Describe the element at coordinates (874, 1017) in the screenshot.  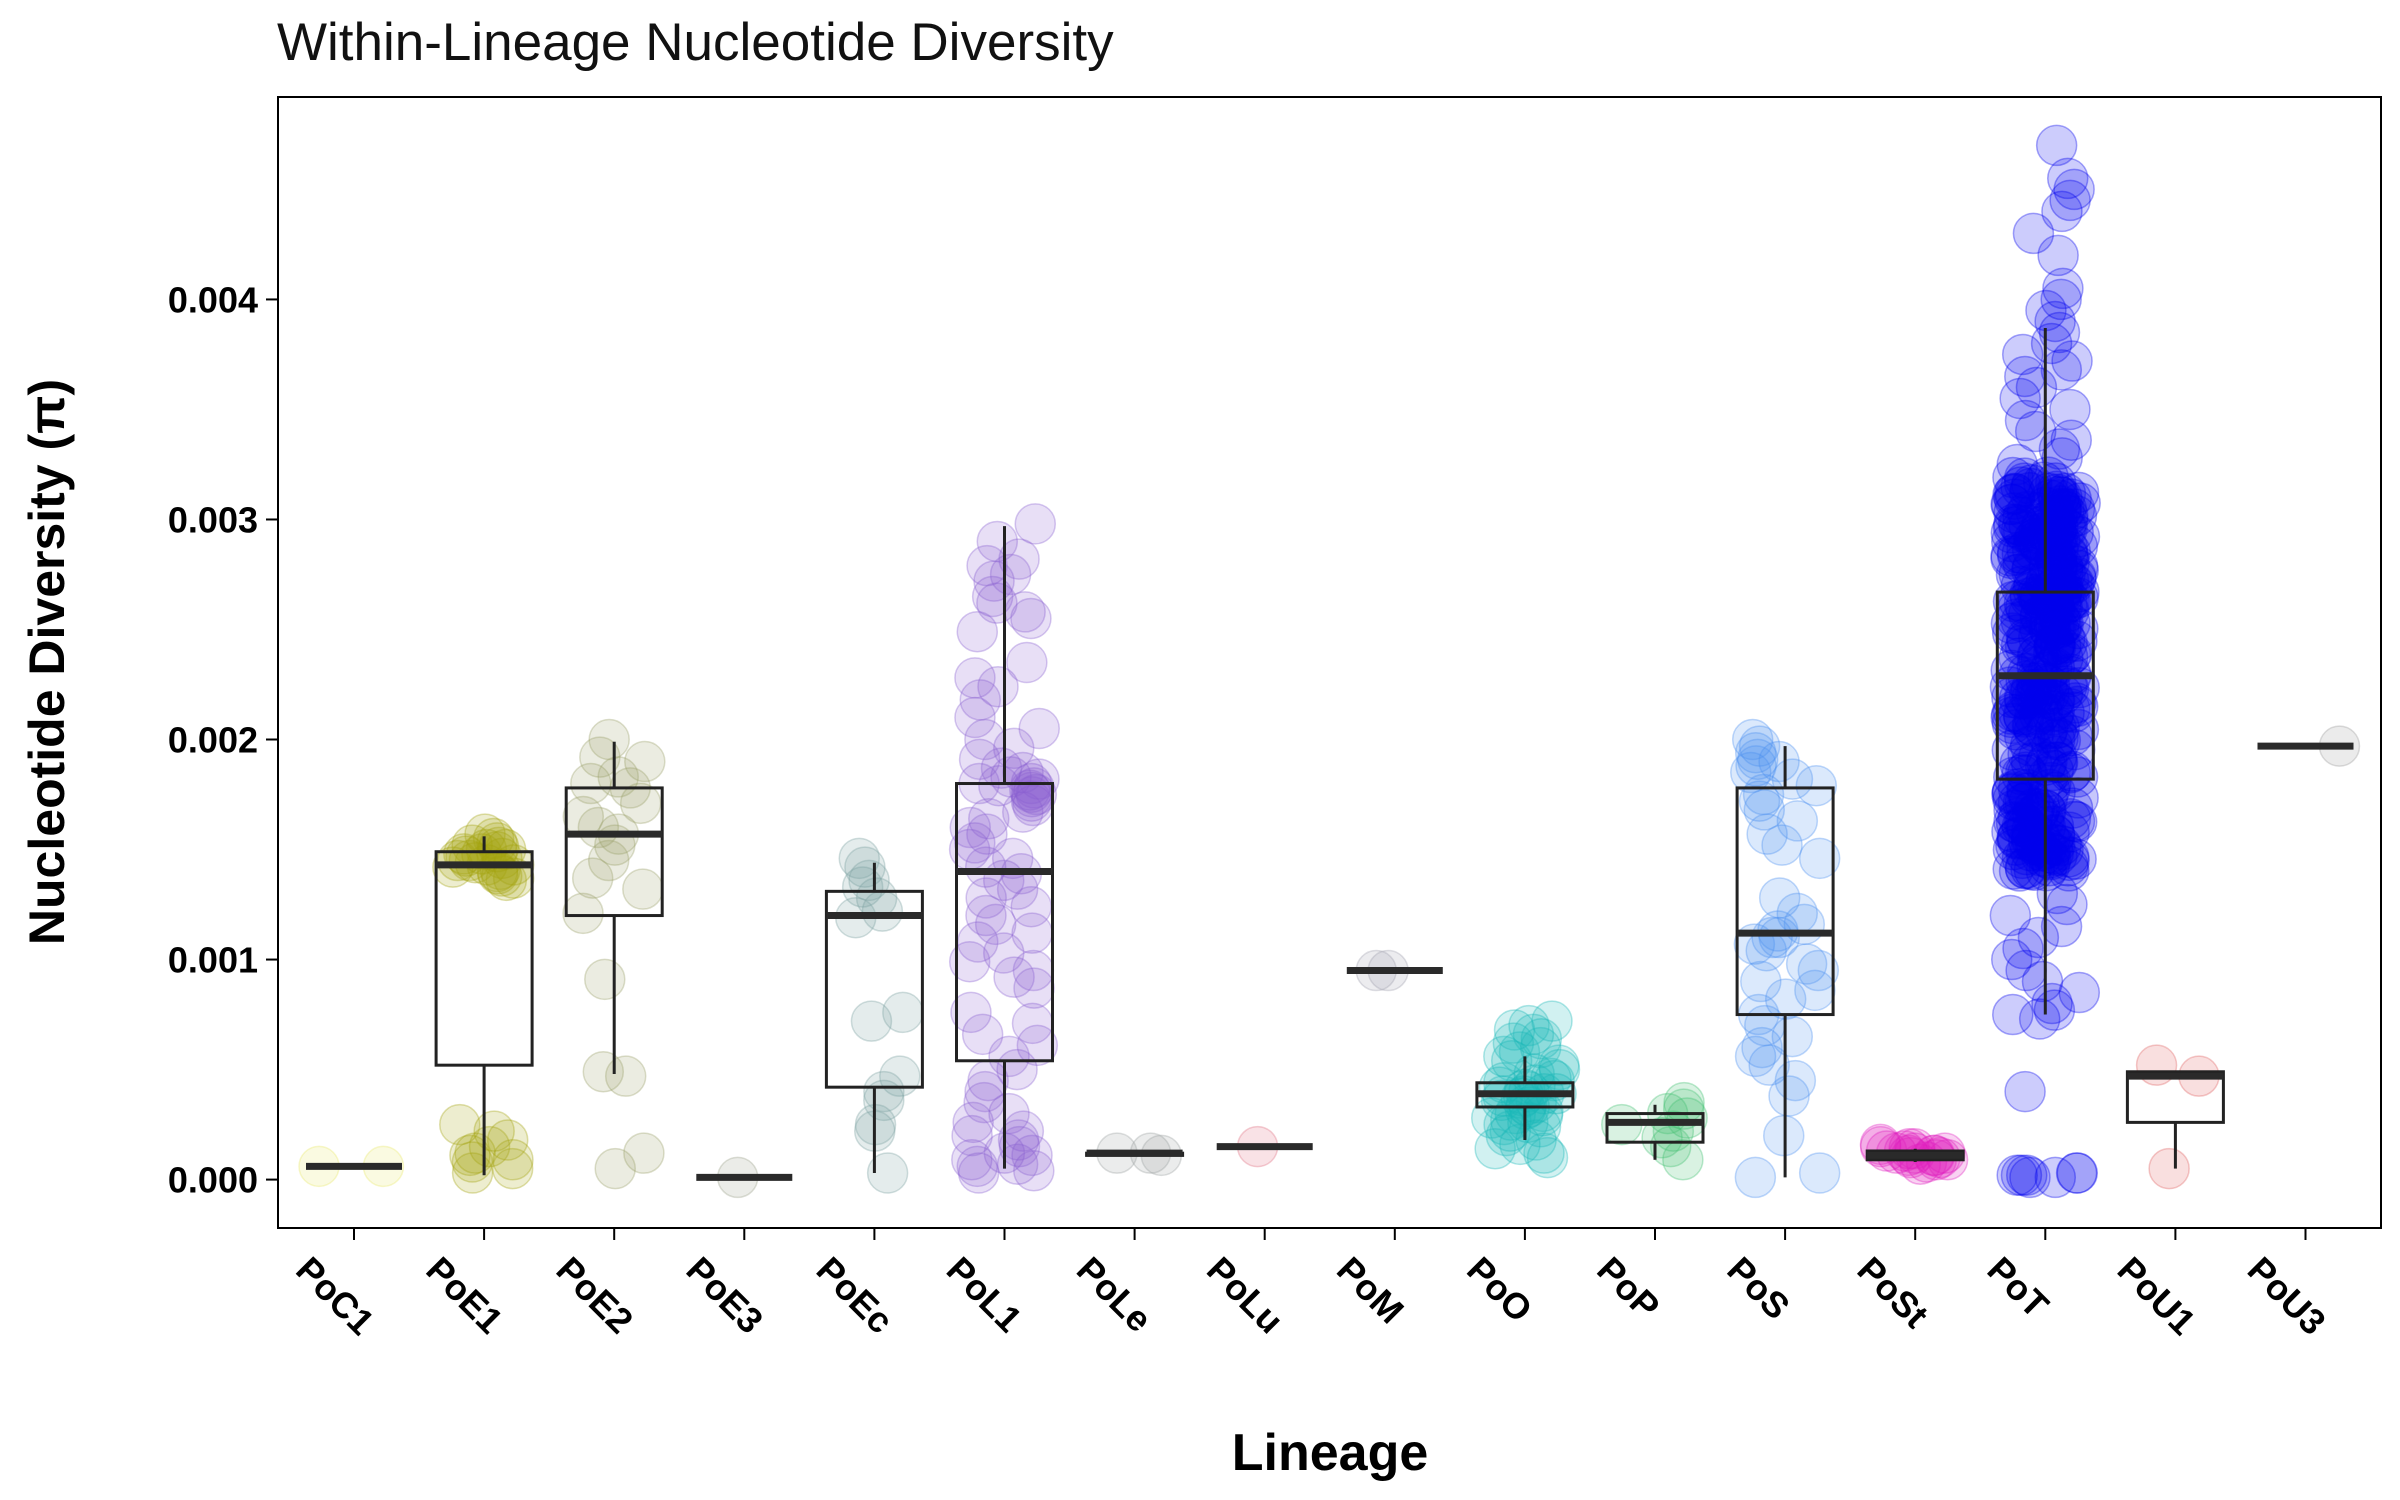
I see `boxplot-poec` at that location.